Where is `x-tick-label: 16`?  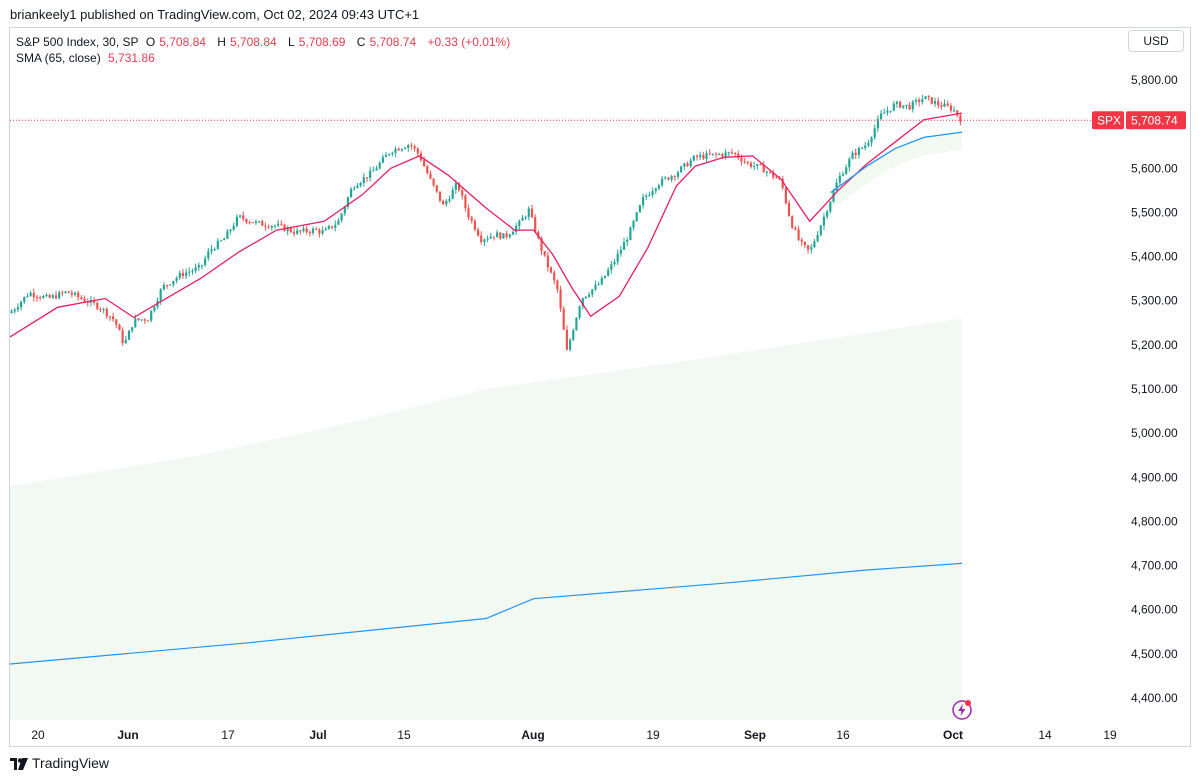
x-tick-label: 16 is located at coordinates (843, 735).